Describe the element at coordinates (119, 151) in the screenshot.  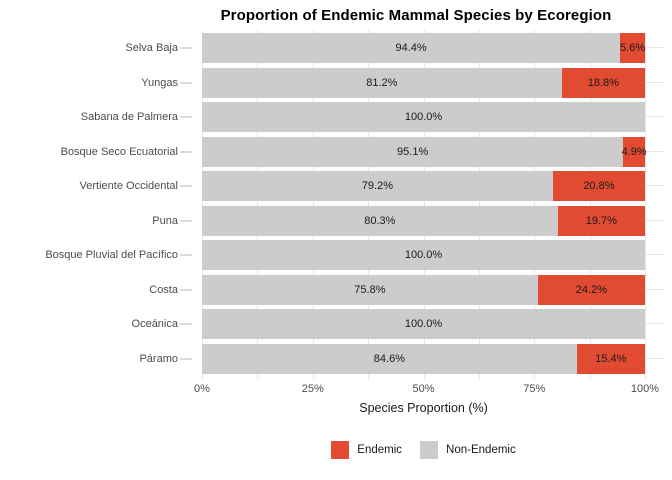
I see `y-axis-category-label: Bosque Seco Ecuatorial` at that location.